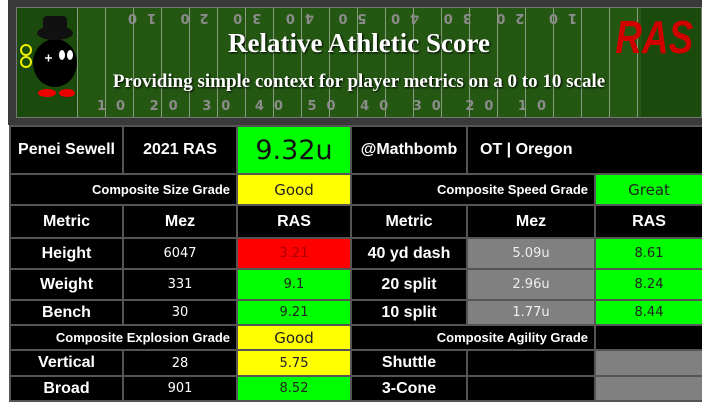 This screenshot has width=702, height=402. Describe the element at coordinates (359, 43) in the screenshot. I see `banner-title: Relative Athletic Score` at that location.